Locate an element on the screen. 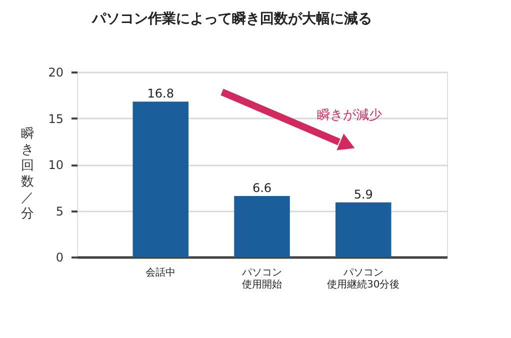  y-tick-label: 0 is located at coordinates (60, 257).